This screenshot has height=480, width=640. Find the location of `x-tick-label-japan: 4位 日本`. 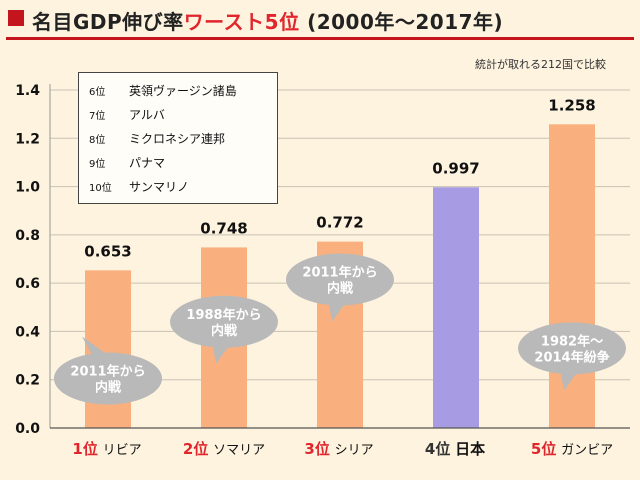

x-tick-label-japan: 4位 日本 is located at coordinates (455, 449).